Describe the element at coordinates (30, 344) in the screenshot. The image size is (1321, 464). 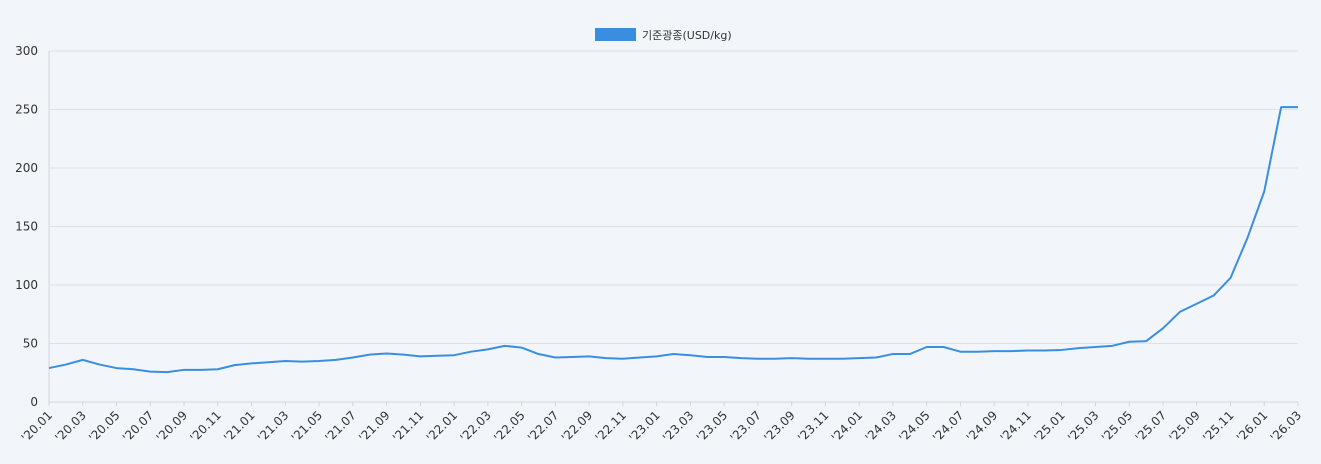
I see `y-tick-label: 50` at that location.